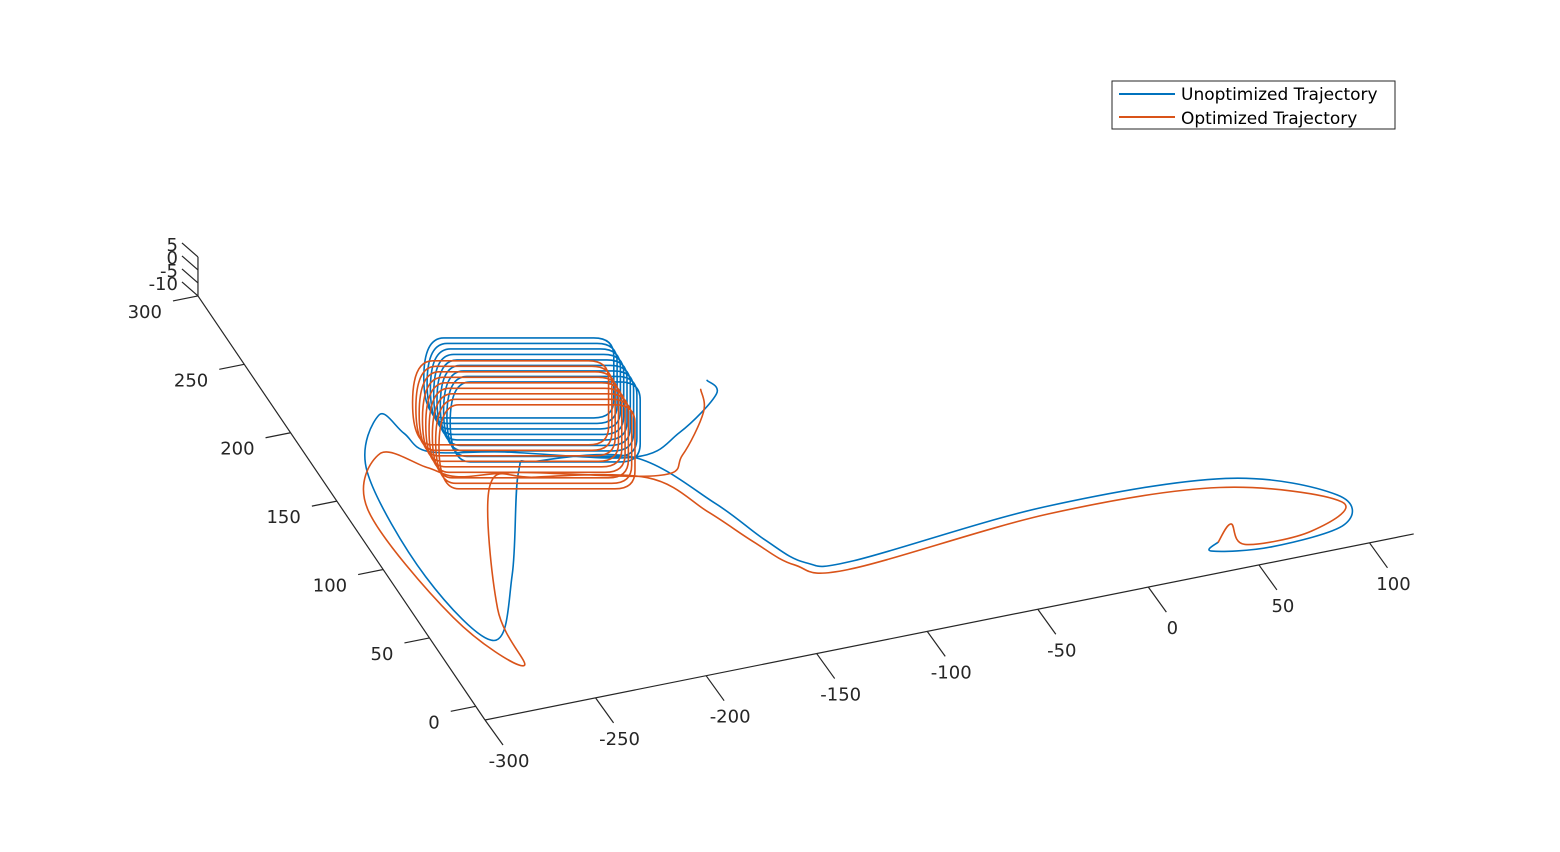  What do you see at coordinates (191, 380) in the screenshot?
I see `y-tick-label: 250` at bounding box center [191, 380].